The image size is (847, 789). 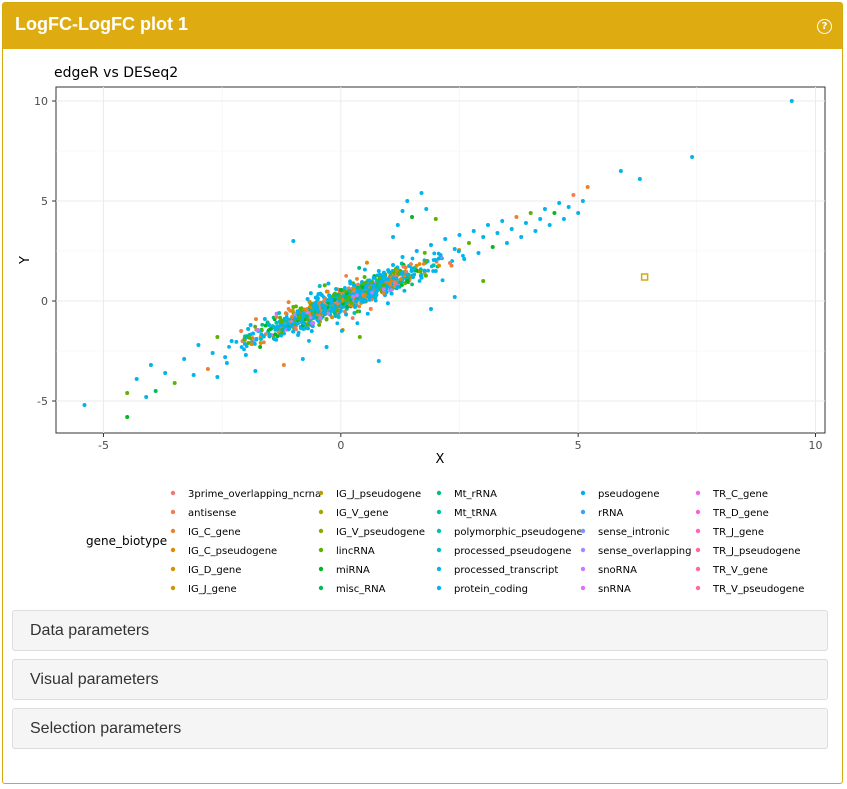 I want to click on visual-parameters-accordion: Visual parameters, so click(x=420, y=679).